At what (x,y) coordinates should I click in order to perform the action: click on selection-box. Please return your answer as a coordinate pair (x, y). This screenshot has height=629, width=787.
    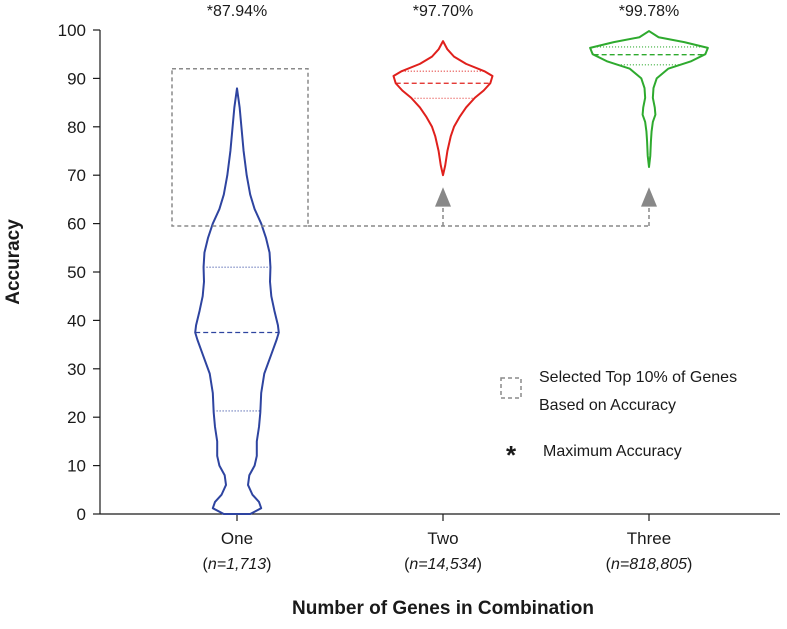
    Looking at the image, I should click on (240, 147).